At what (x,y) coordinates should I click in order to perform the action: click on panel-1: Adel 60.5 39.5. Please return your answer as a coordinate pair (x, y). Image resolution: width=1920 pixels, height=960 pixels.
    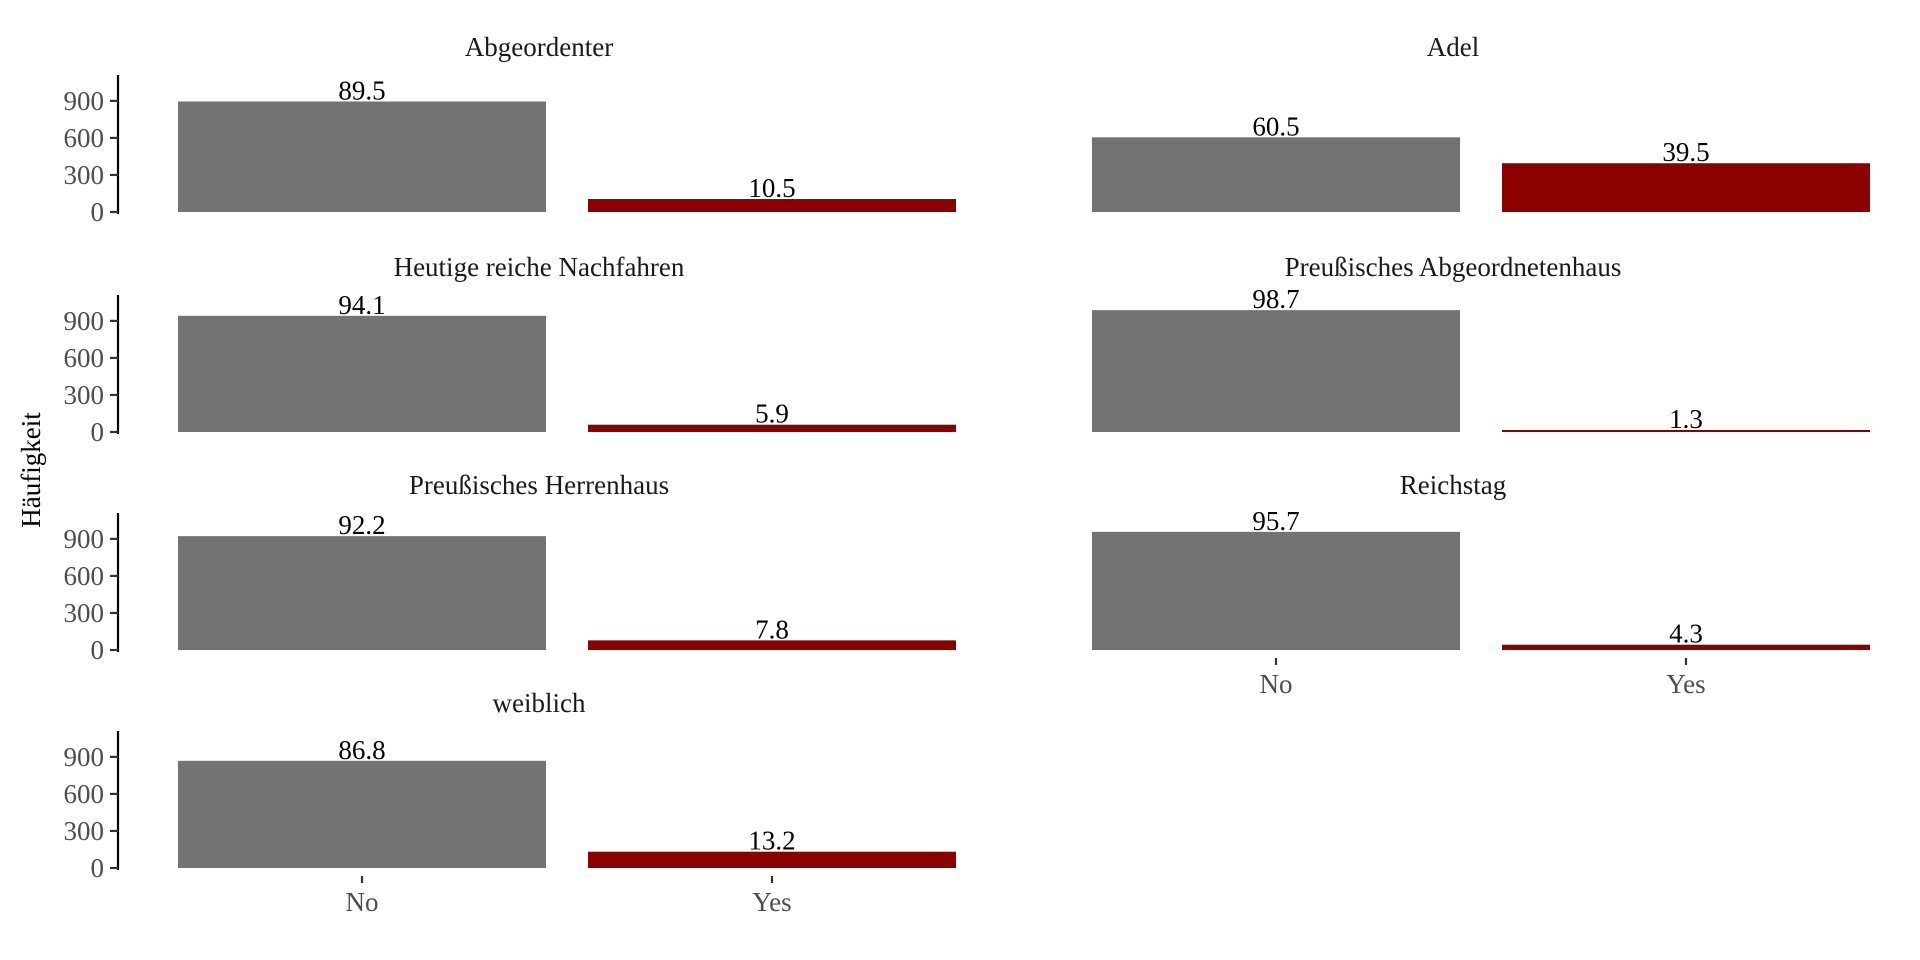
    Looking at the image, I should click on (1481, 122).